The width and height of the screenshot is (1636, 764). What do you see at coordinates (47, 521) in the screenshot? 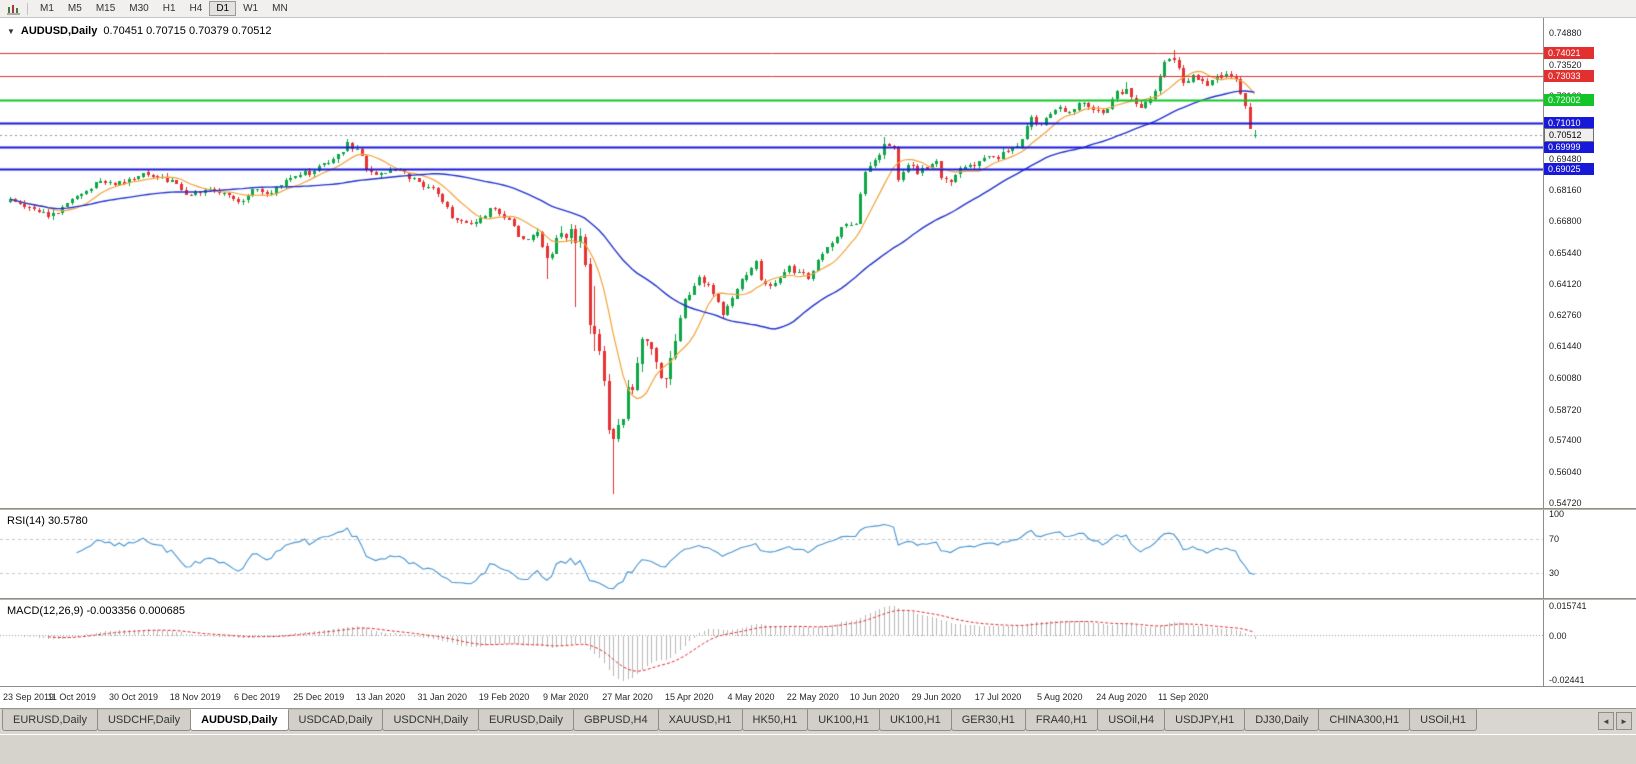
I see `rsi-indicator-label: RSI(14) 30.5780` at bounding box center [47, 521].